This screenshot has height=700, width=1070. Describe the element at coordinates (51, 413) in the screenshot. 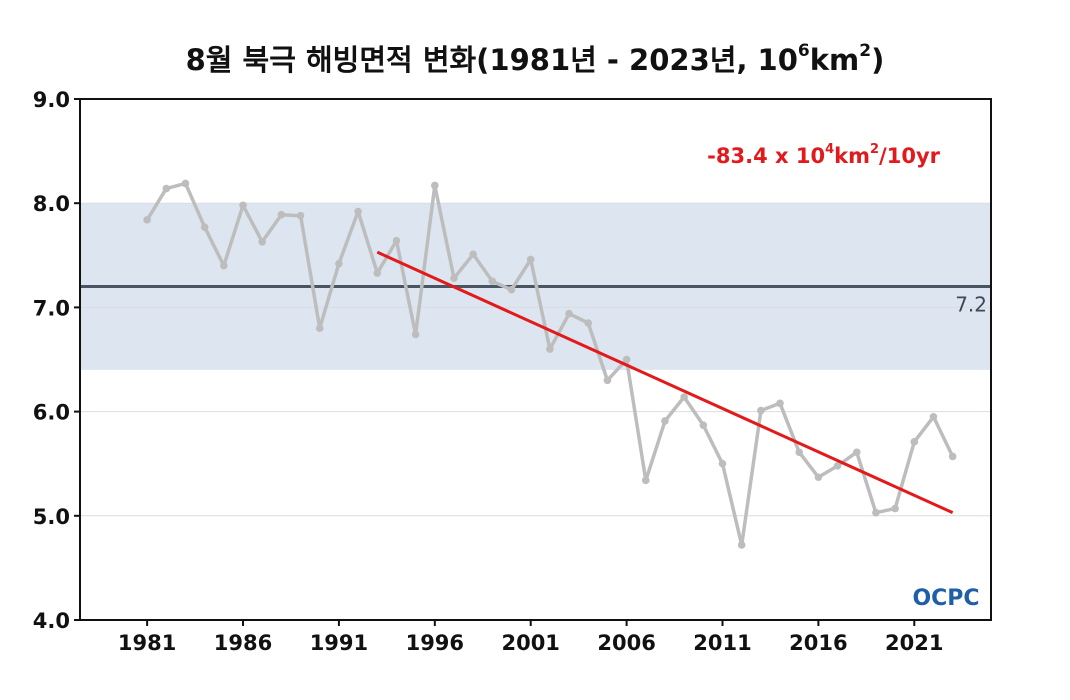

I see `y-tick-label: 6.0` at that location.